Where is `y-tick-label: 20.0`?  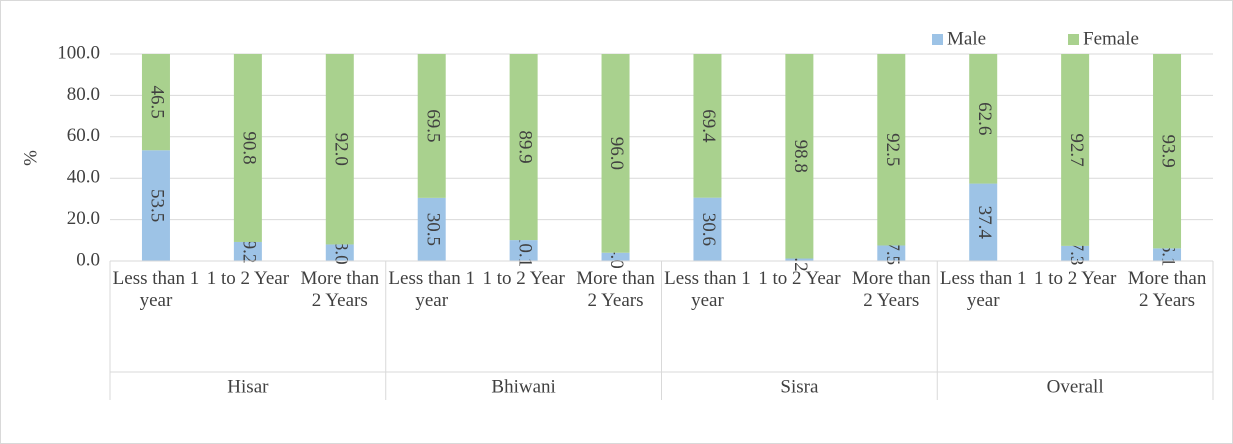
y-tick-label: 20.0 is located at coordinates (83, 218).